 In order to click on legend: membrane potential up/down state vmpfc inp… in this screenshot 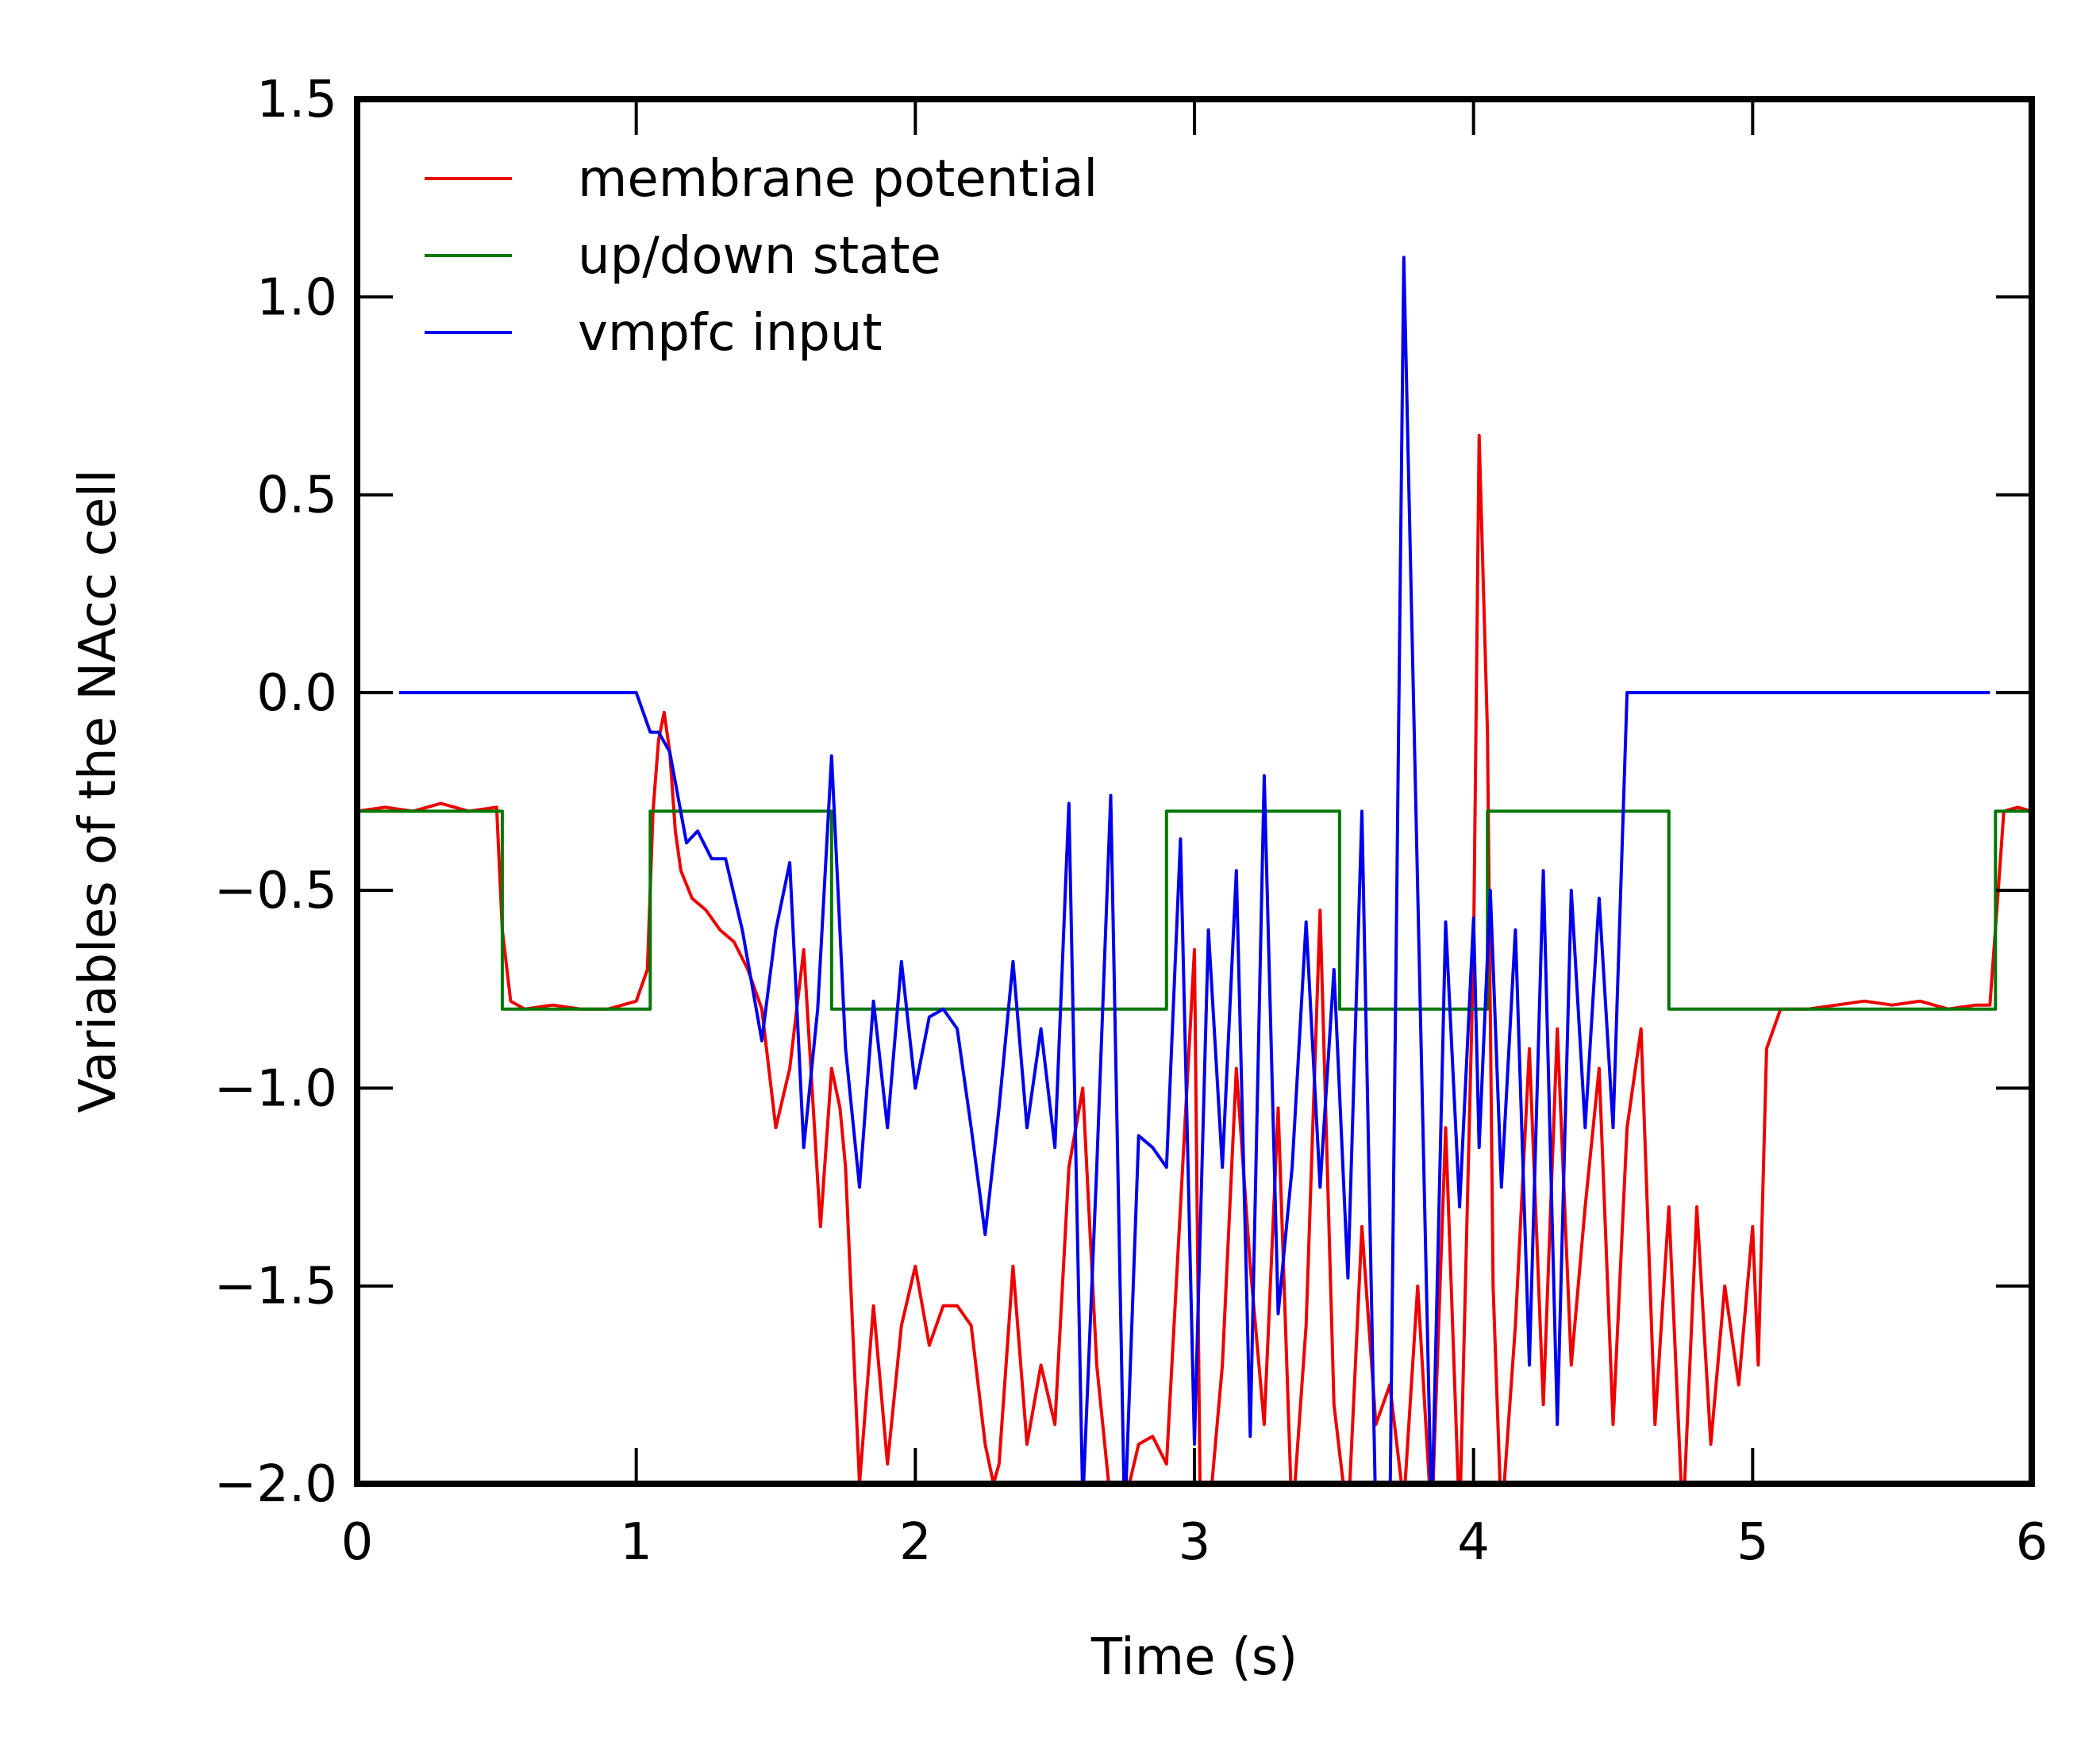, I will do `click(761, 256)`.